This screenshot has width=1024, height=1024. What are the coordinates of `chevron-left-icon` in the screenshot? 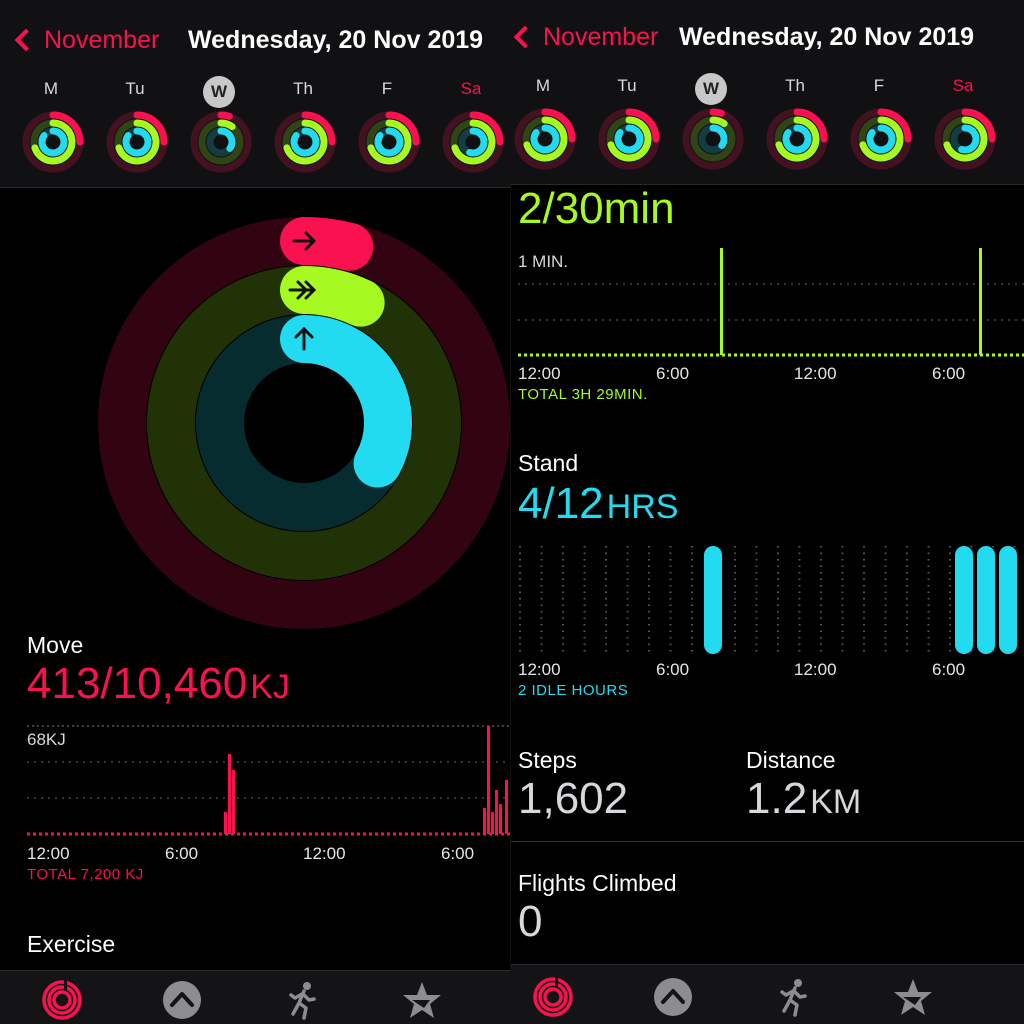 It's located at (26, 40).